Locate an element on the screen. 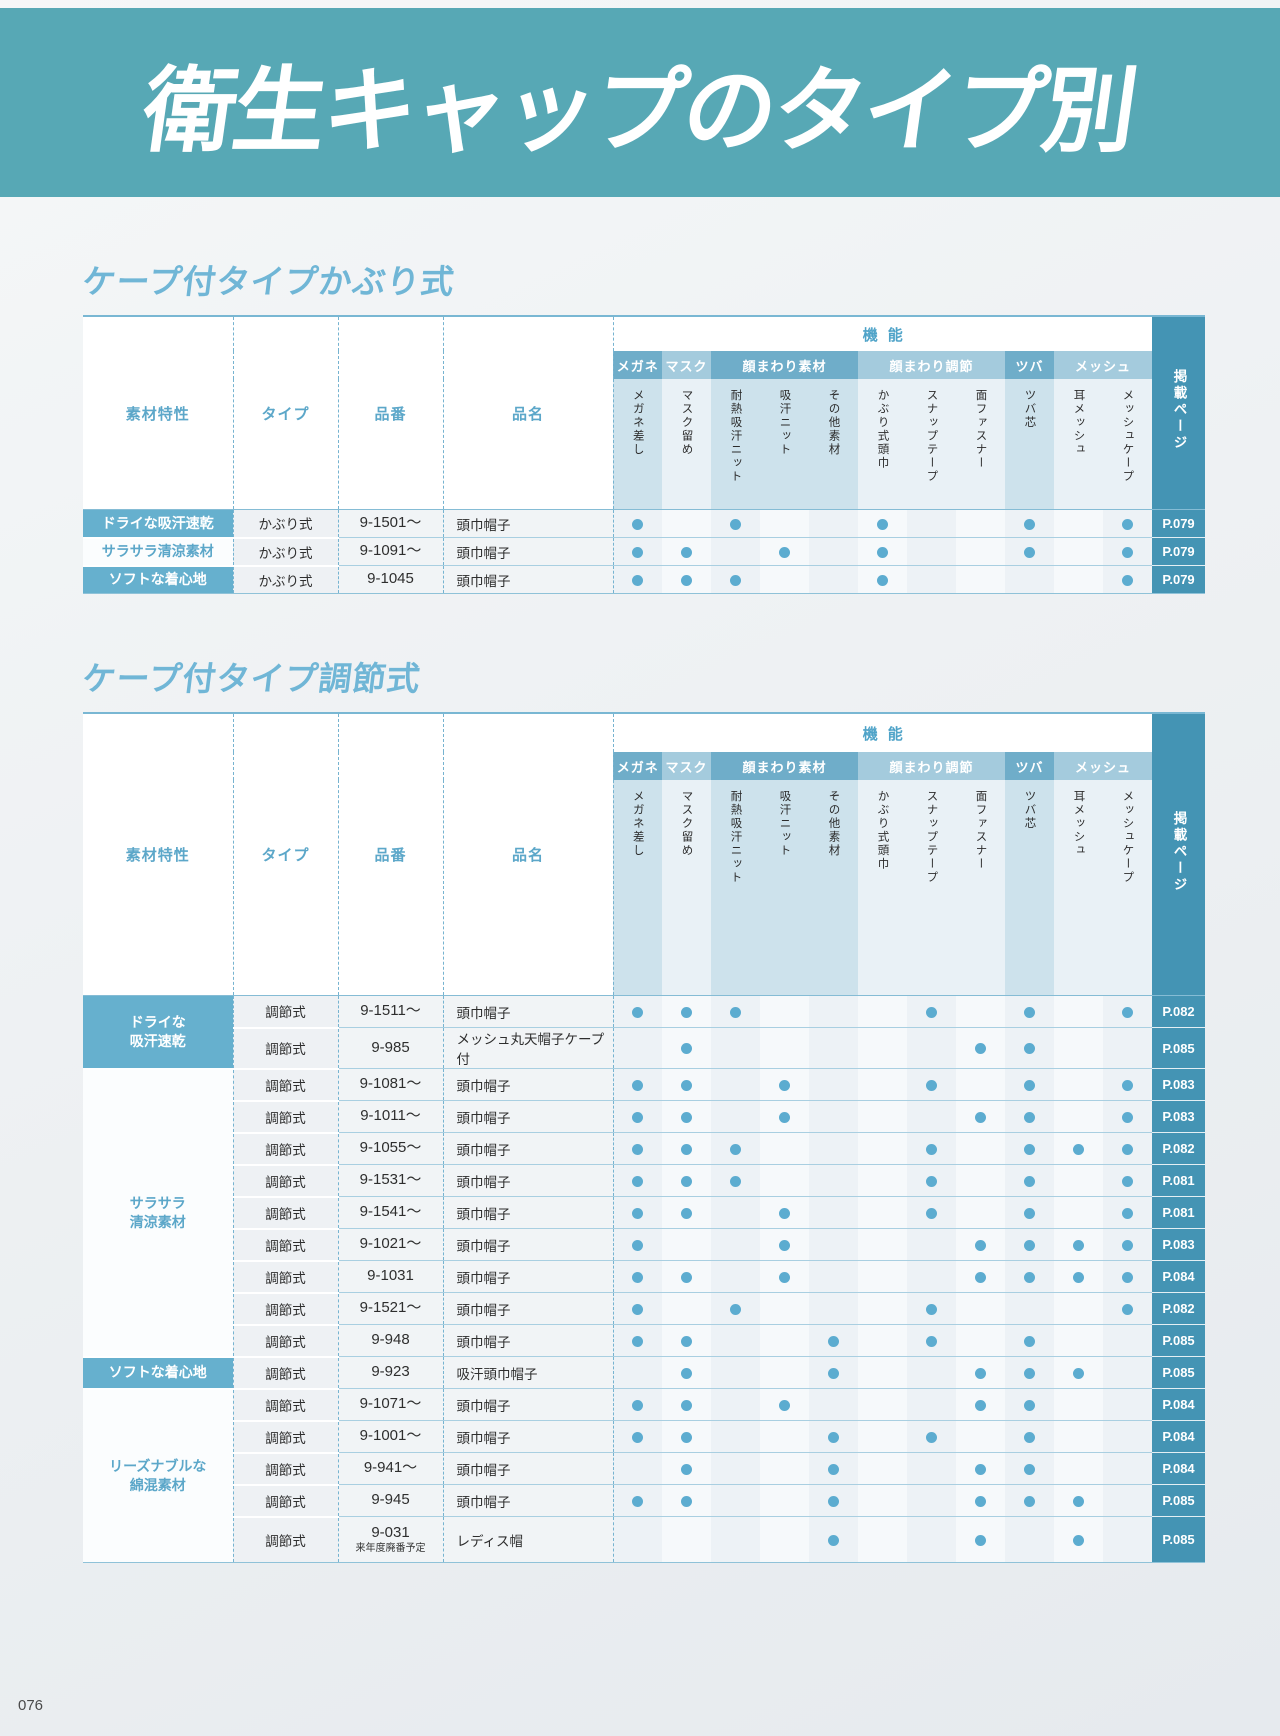 This screenshot has height=1736, width=1280. code-cell: 9-1011〜 is located at coordinates (390, 1116).